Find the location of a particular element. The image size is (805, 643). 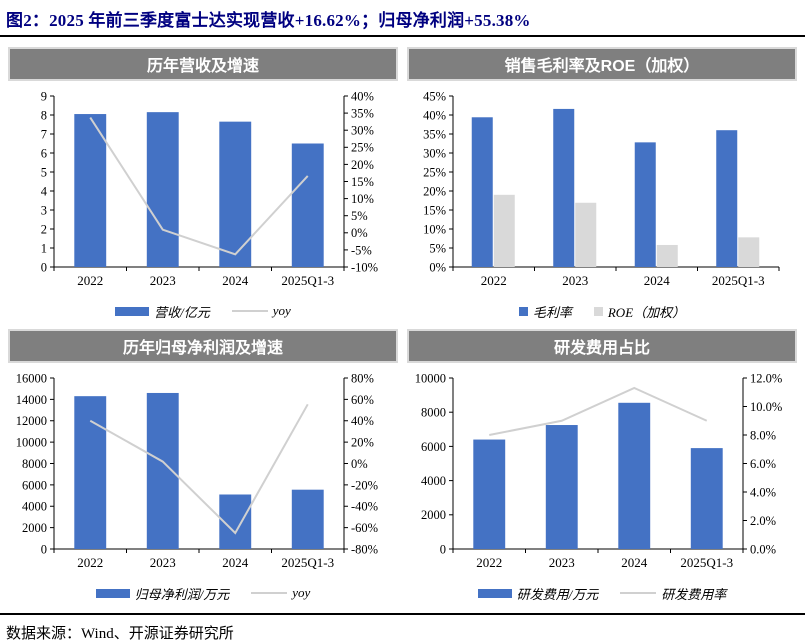

legend-label: 研发费用/万元 is located at coordinates (557, 594).